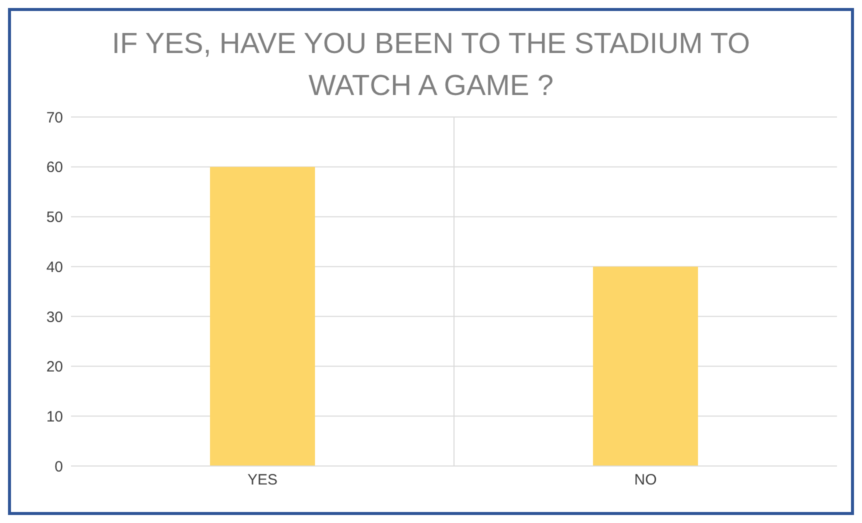 Image resolution: width=862 pixels, height=523 pixels. What do you see at coordinates (262, 480) in the screenshot?
I see `x-tick-label: YES` at bounding box center [262, 480].